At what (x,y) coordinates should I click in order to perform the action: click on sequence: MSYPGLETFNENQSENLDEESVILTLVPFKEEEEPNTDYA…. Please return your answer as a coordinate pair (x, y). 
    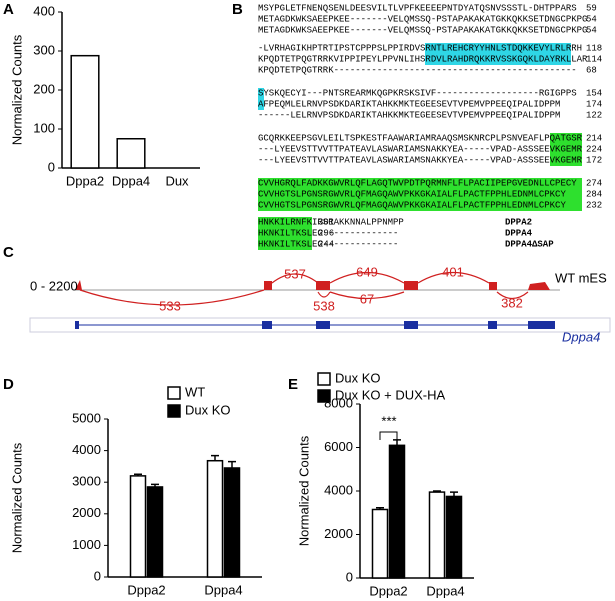
    Looking at the image, I should click on (417, 8).